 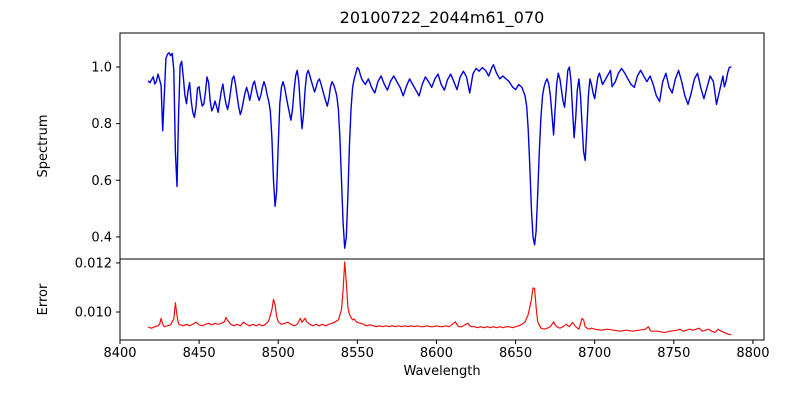 I want to click on x-tick-label: 8800, so click(x=752, y=353).